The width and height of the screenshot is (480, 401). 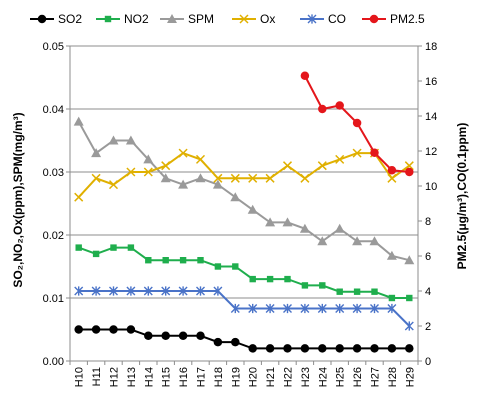 What do you see at coordinates (323, 377) in the screenshot?
I see `x-tick-label: H24` at bounding box center [323, 377].